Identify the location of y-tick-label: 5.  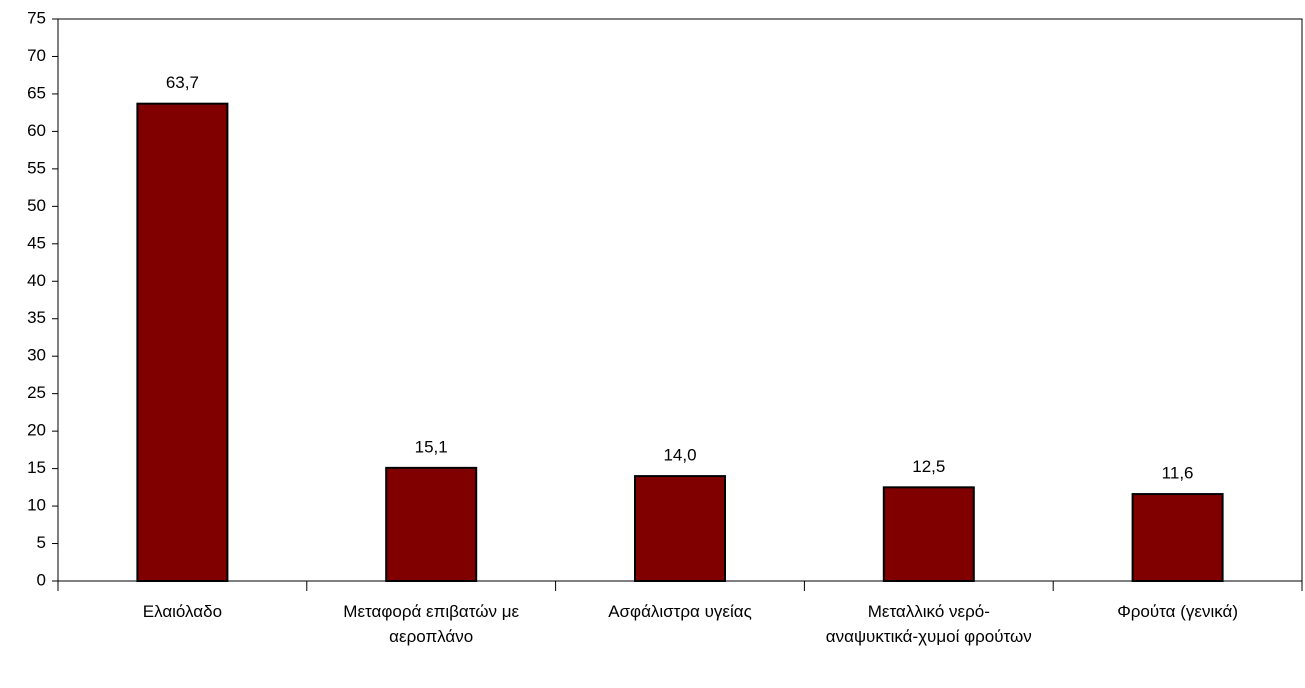
(41, 542).